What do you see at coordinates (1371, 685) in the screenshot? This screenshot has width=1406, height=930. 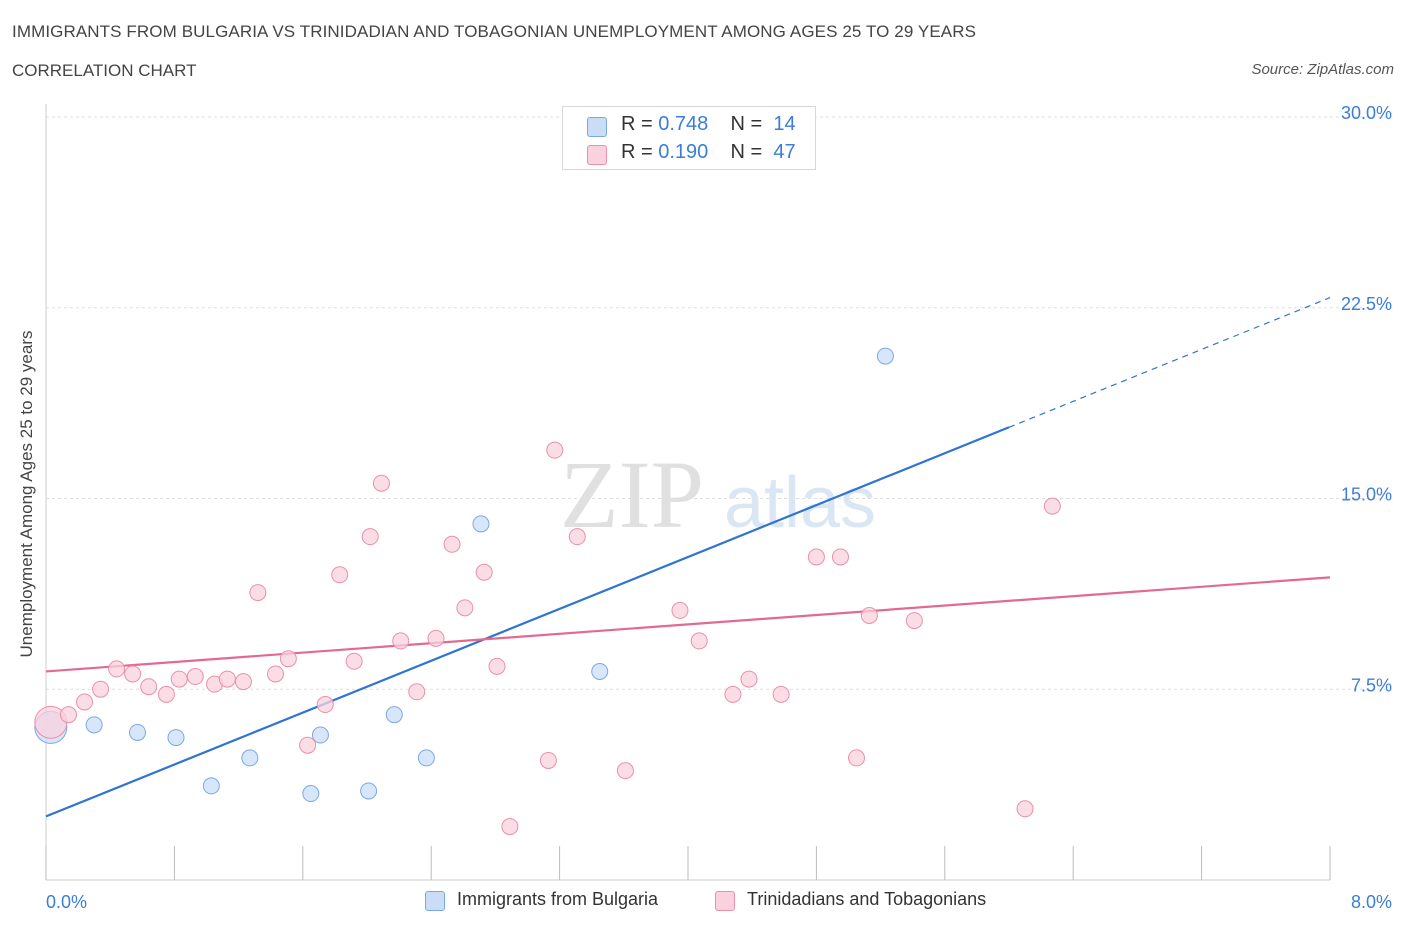 I see `y-tick-label: 7.5%` at bounding box center [1371, 685].